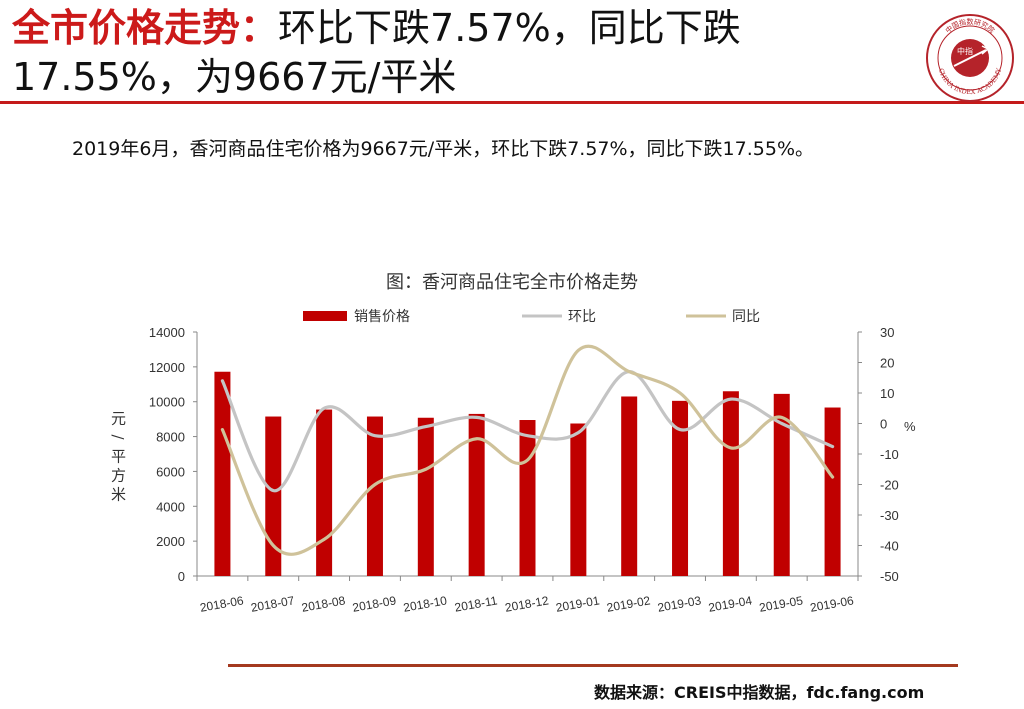  I want to click on right-axis-label: %, so click(910, 426).